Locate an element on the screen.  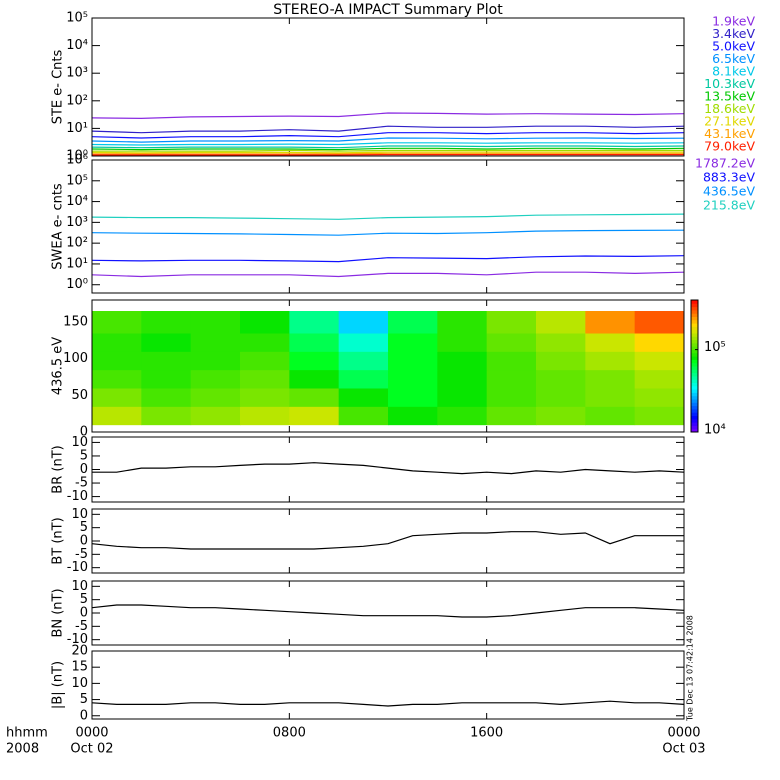
colorbar-frame is located at coordinates (694, 366).